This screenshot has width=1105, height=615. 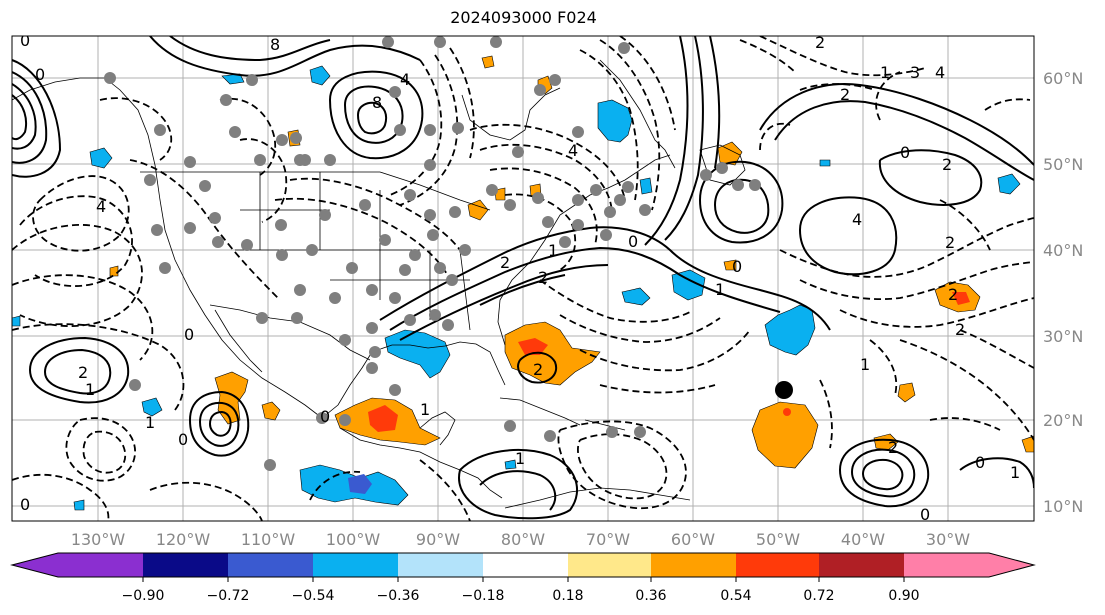 I want to click on lat-label: 20°N, so click(x=1063, y=420).